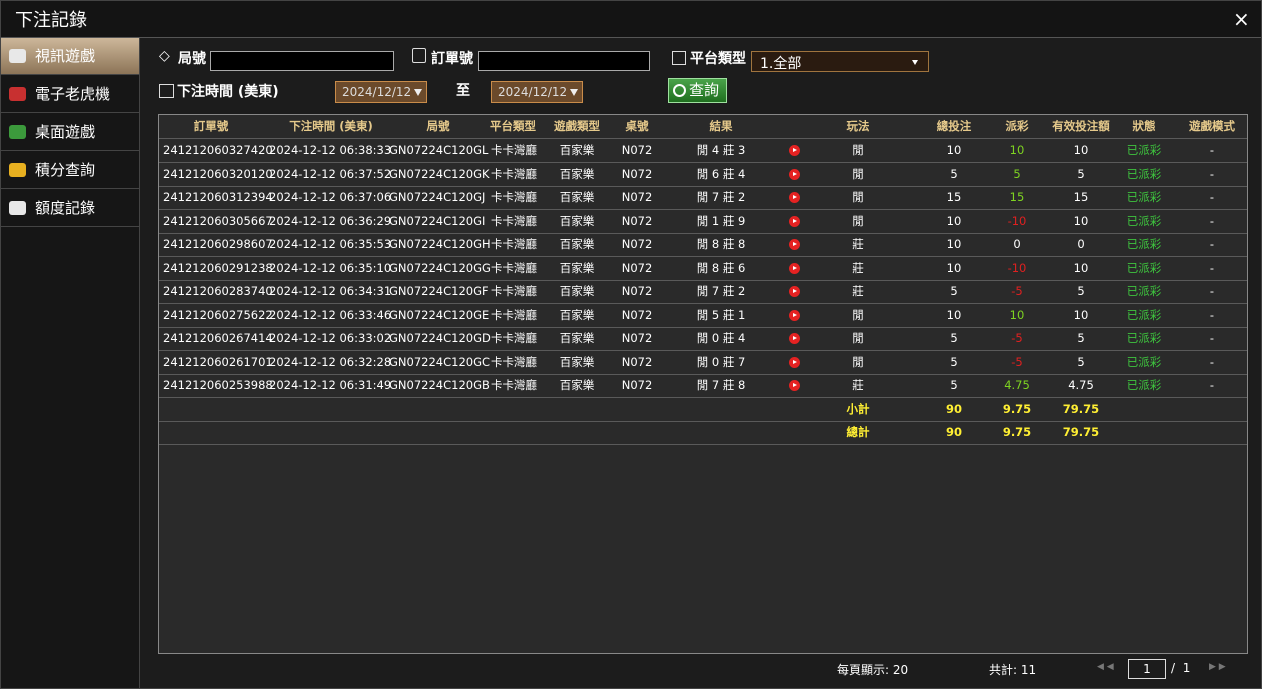 Image resolution: width=1262 pixels, height=689 pixels. I want to click on cell: 已派彩, so click(1144, 361).